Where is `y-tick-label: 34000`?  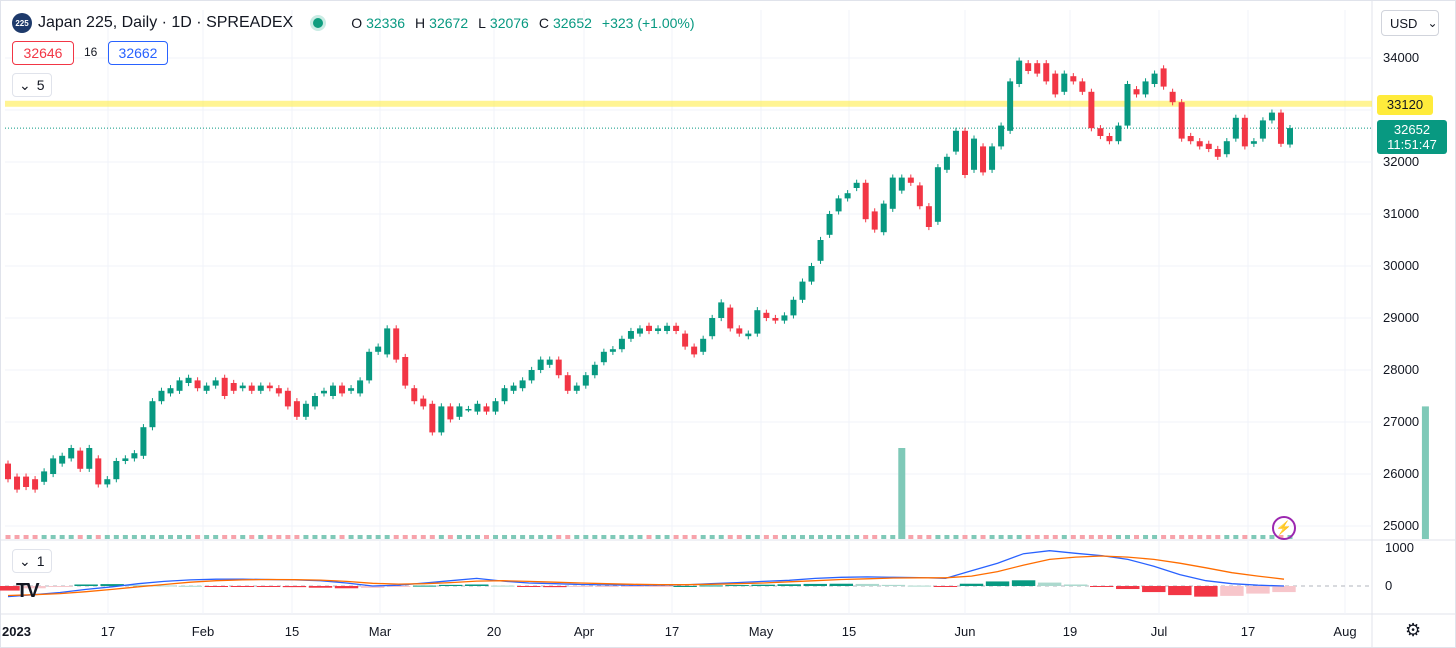
y-tick-label: 34000 is located at coordinates (1401, 57).